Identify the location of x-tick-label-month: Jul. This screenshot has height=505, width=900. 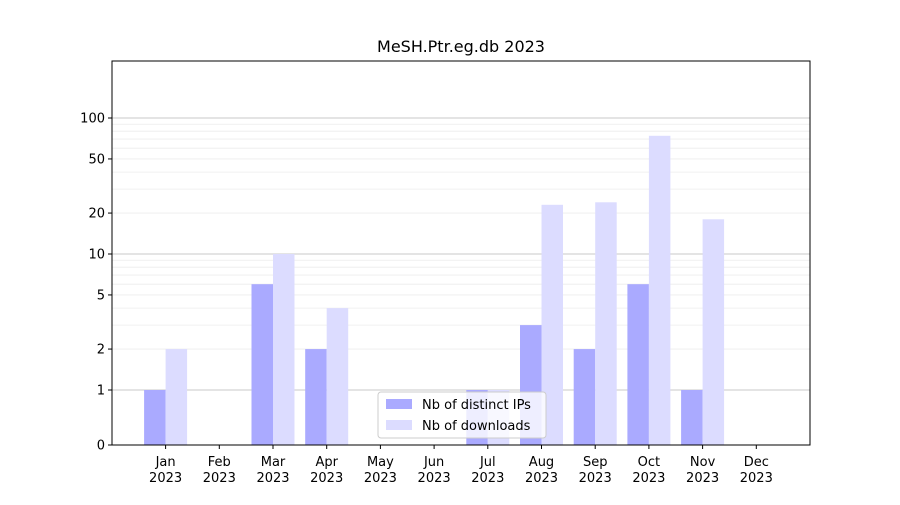
(487, 462).